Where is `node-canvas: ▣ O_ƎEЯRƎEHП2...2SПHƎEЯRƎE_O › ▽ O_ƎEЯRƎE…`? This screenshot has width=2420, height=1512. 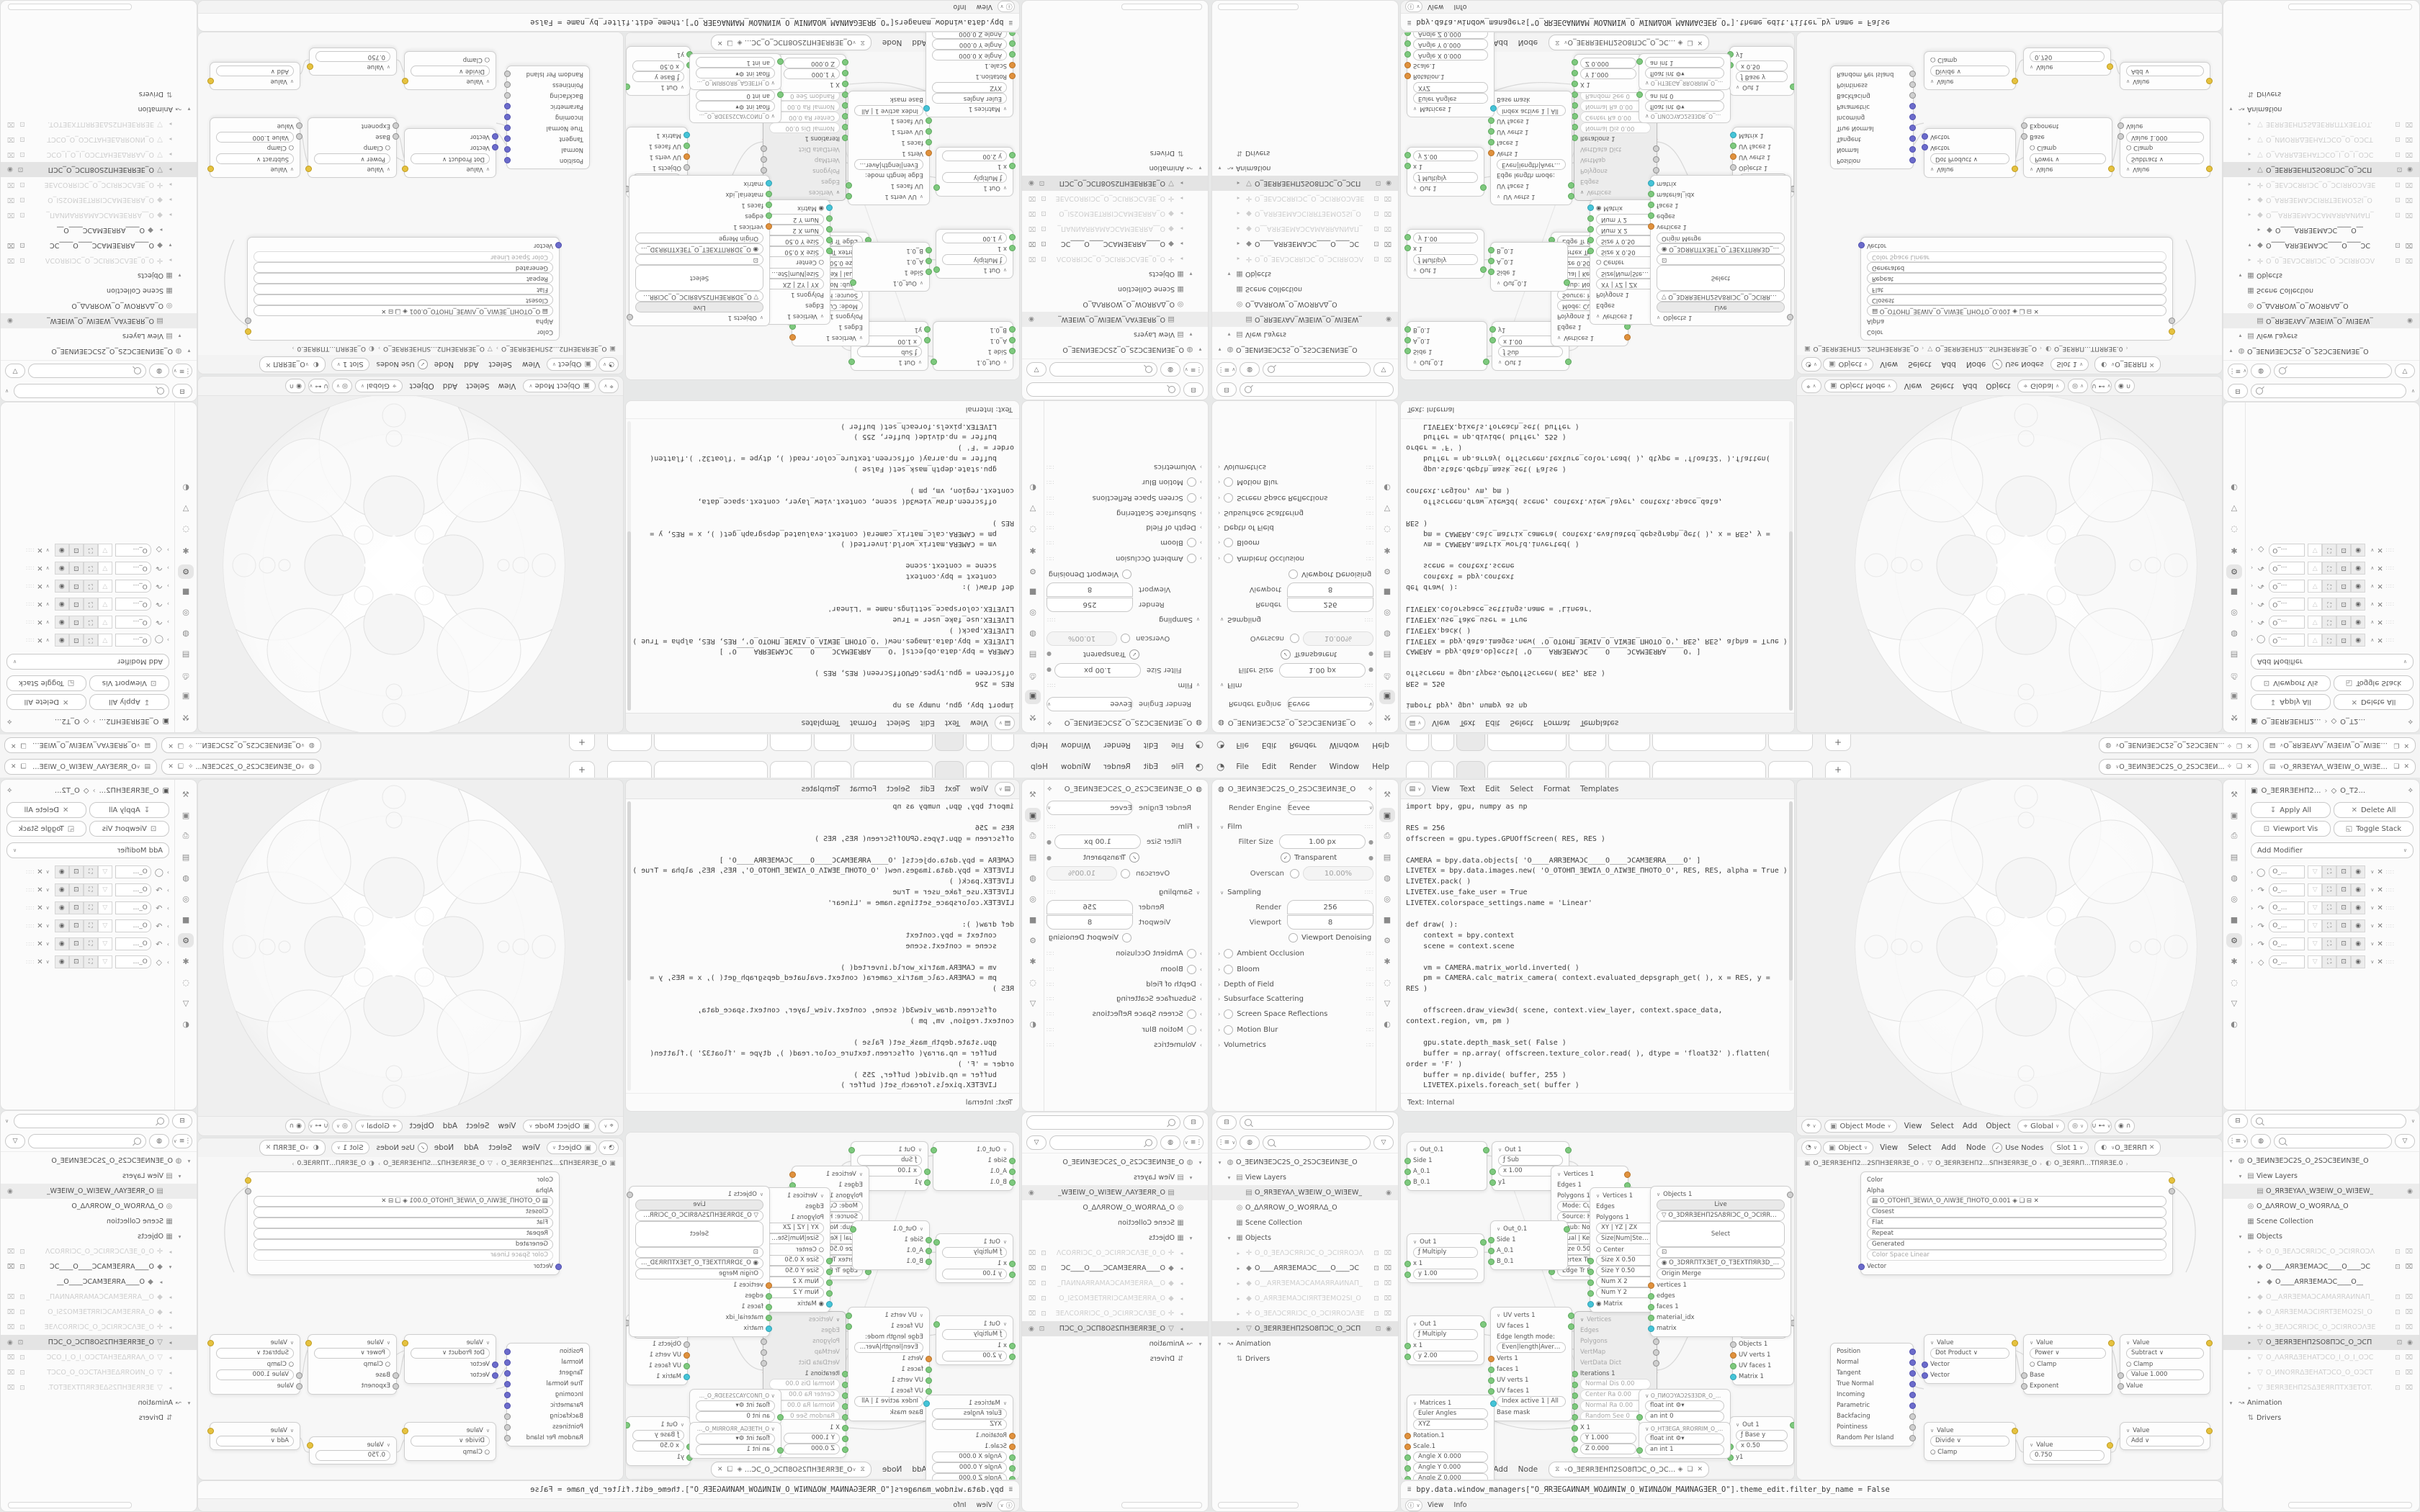
node-canvas: ▣ O_ƎEЯRƎEHП2...2SПHƎEЯRƎE_O › ▽ O_ƎEЯRƎE… is located at coordinates (410, 193).